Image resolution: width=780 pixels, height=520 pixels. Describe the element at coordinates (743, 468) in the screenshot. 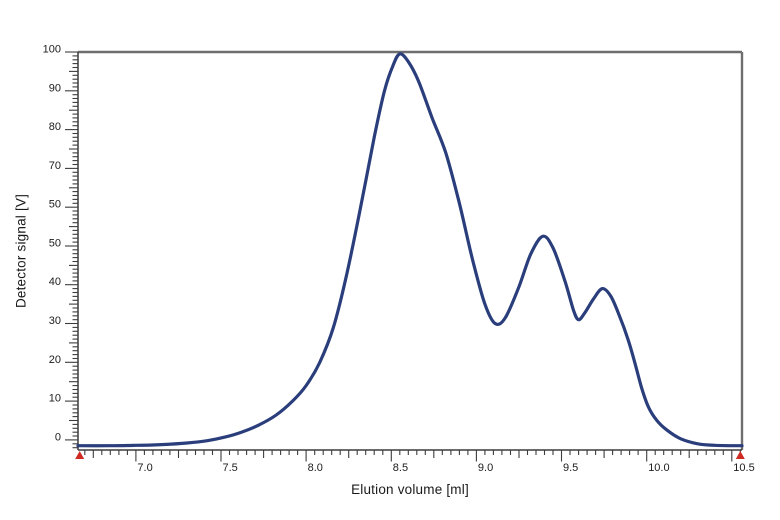

I see `x-tick-label: 10.5` at that location.